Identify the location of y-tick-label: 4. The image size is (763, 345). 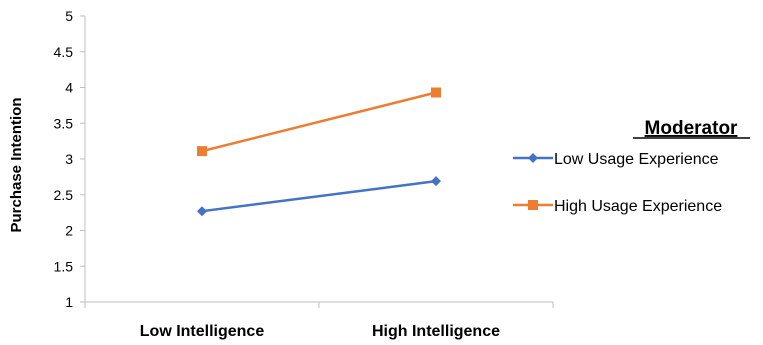
(69, 88).